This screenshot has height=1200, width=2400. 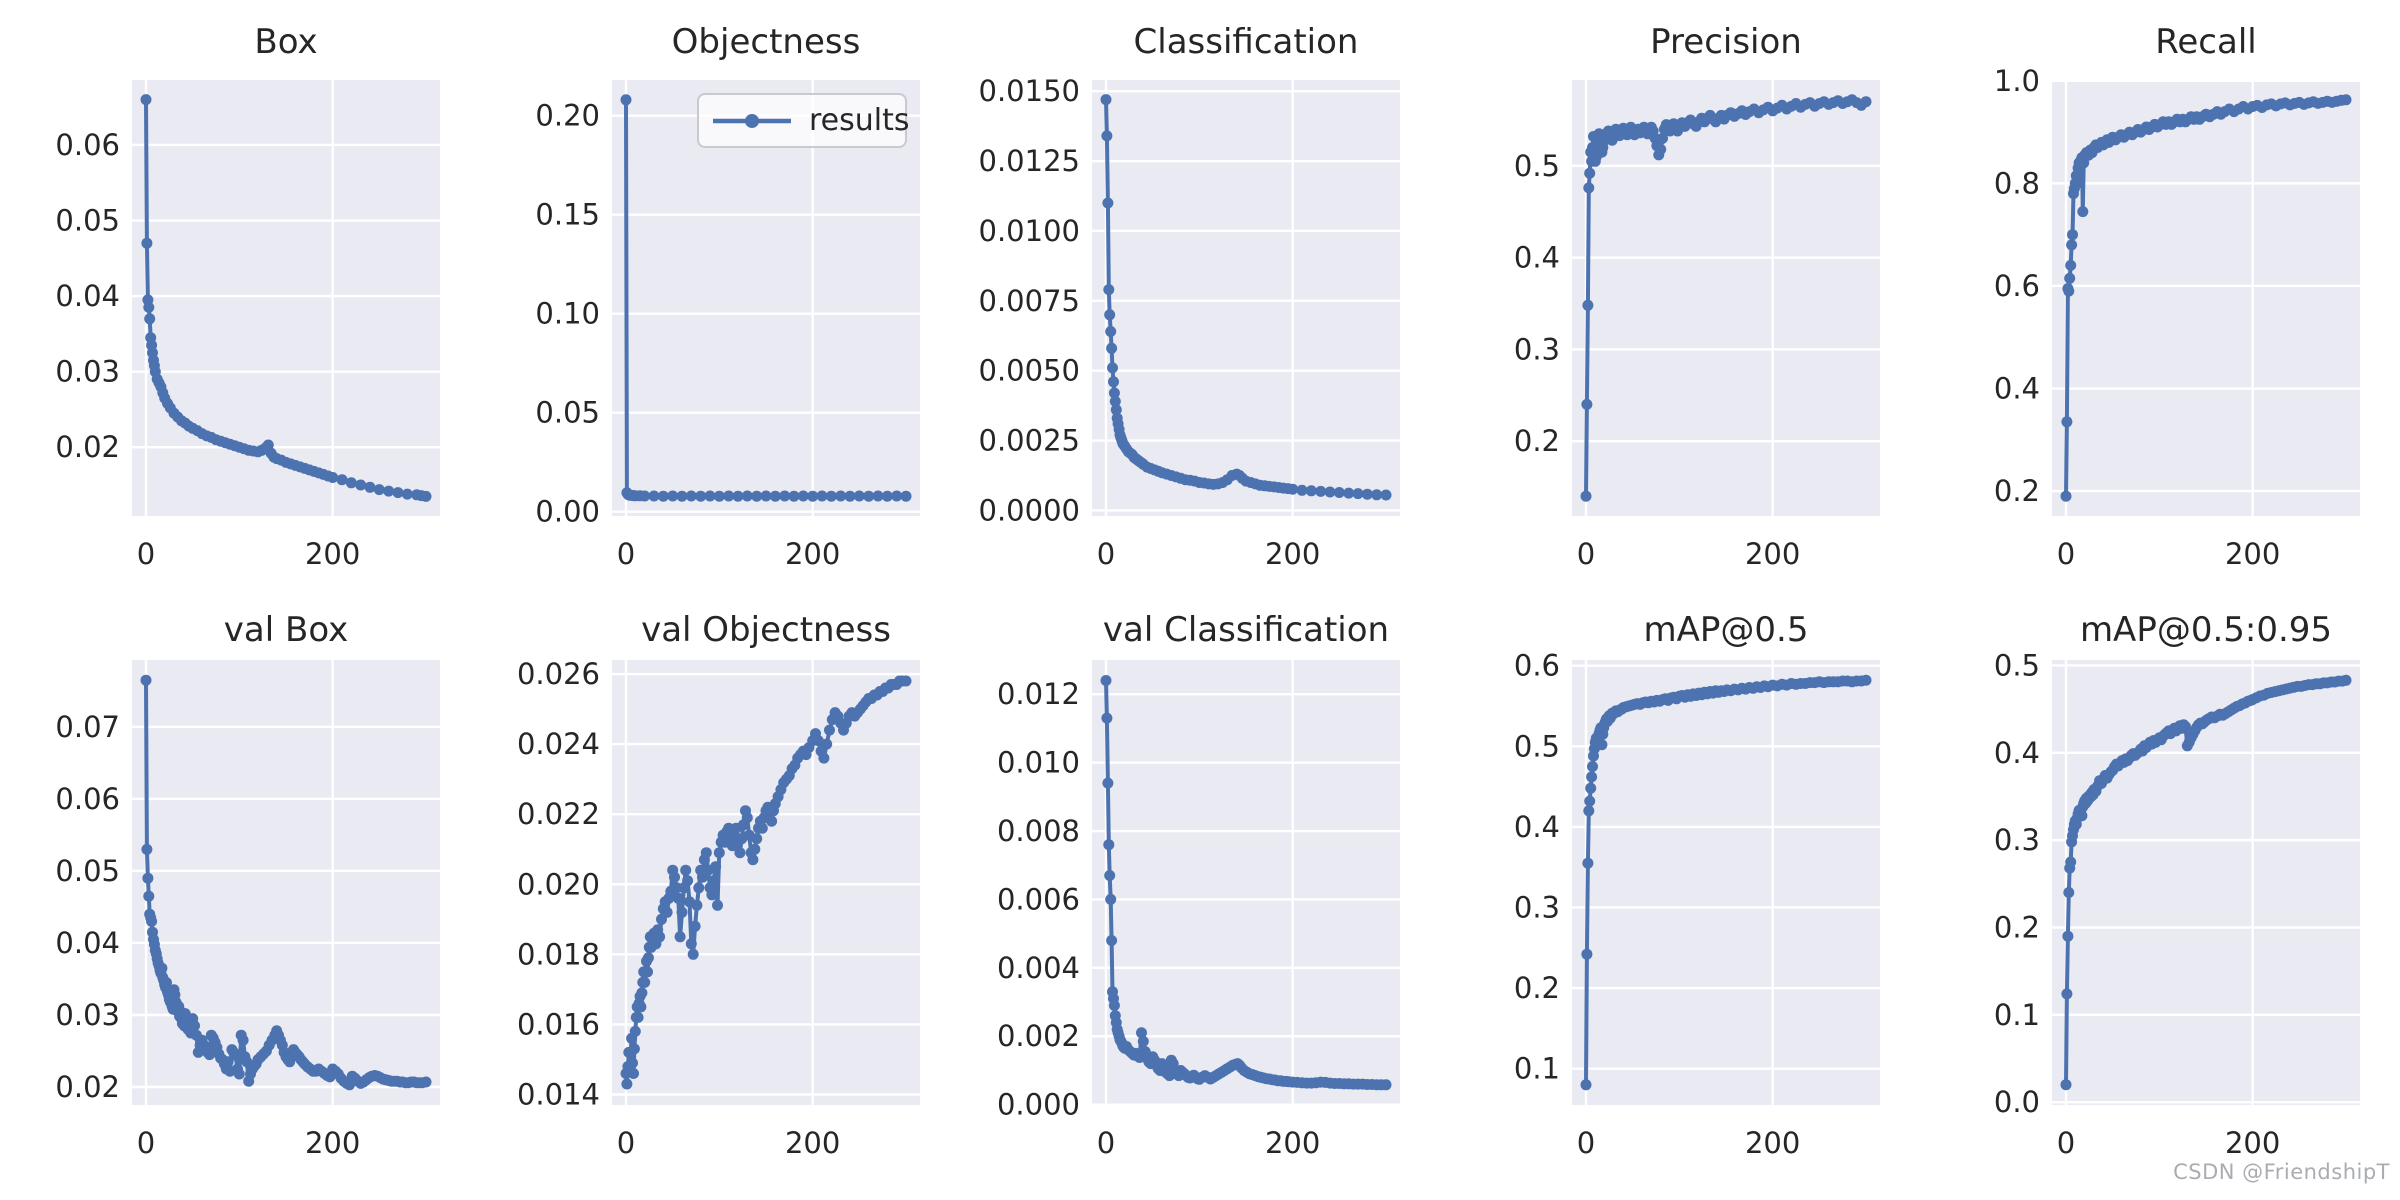 I want to click on subplot-map50-95: mAP@0.5:0.95 0 200 0.5 0.4 0.3 0.2 0.1 0.0, so click(x=2160, y=900).